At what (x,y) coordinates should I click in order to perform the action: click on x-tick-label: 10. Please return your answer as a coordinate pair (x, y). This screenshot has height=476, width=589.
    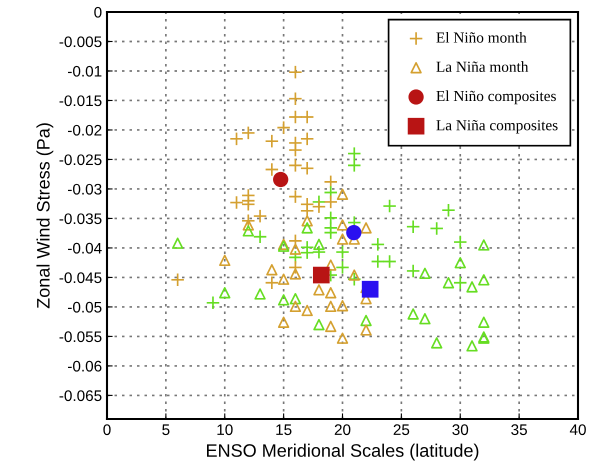
    Looking at the image, I should click on (225, 430).